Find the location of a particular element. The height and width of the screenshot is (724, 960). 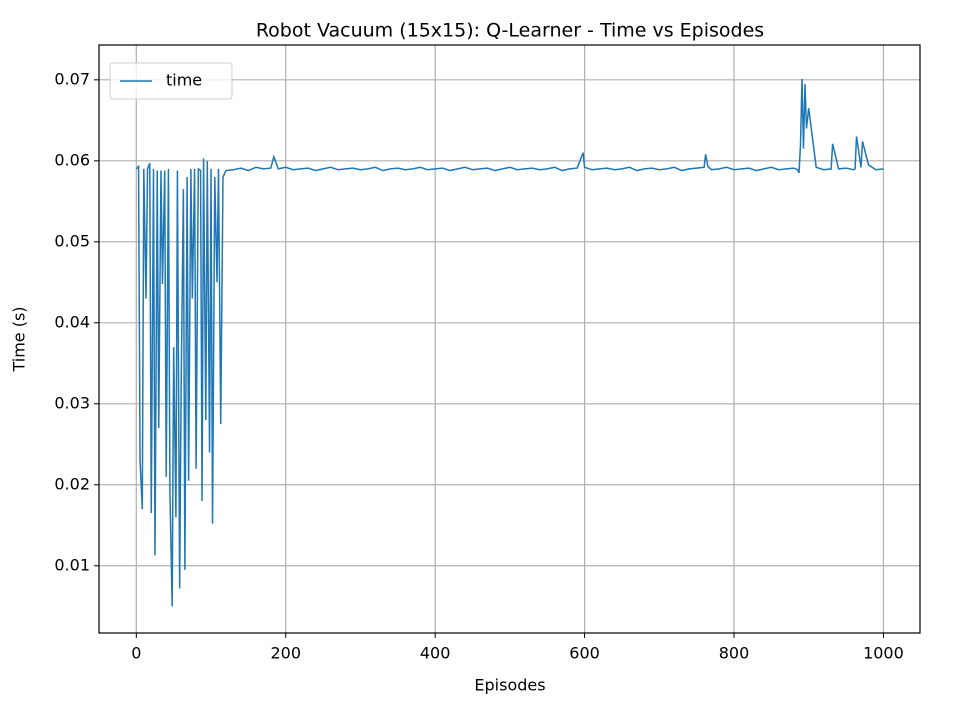

x-tick-label: 0 is located at coordinates (136, 653).